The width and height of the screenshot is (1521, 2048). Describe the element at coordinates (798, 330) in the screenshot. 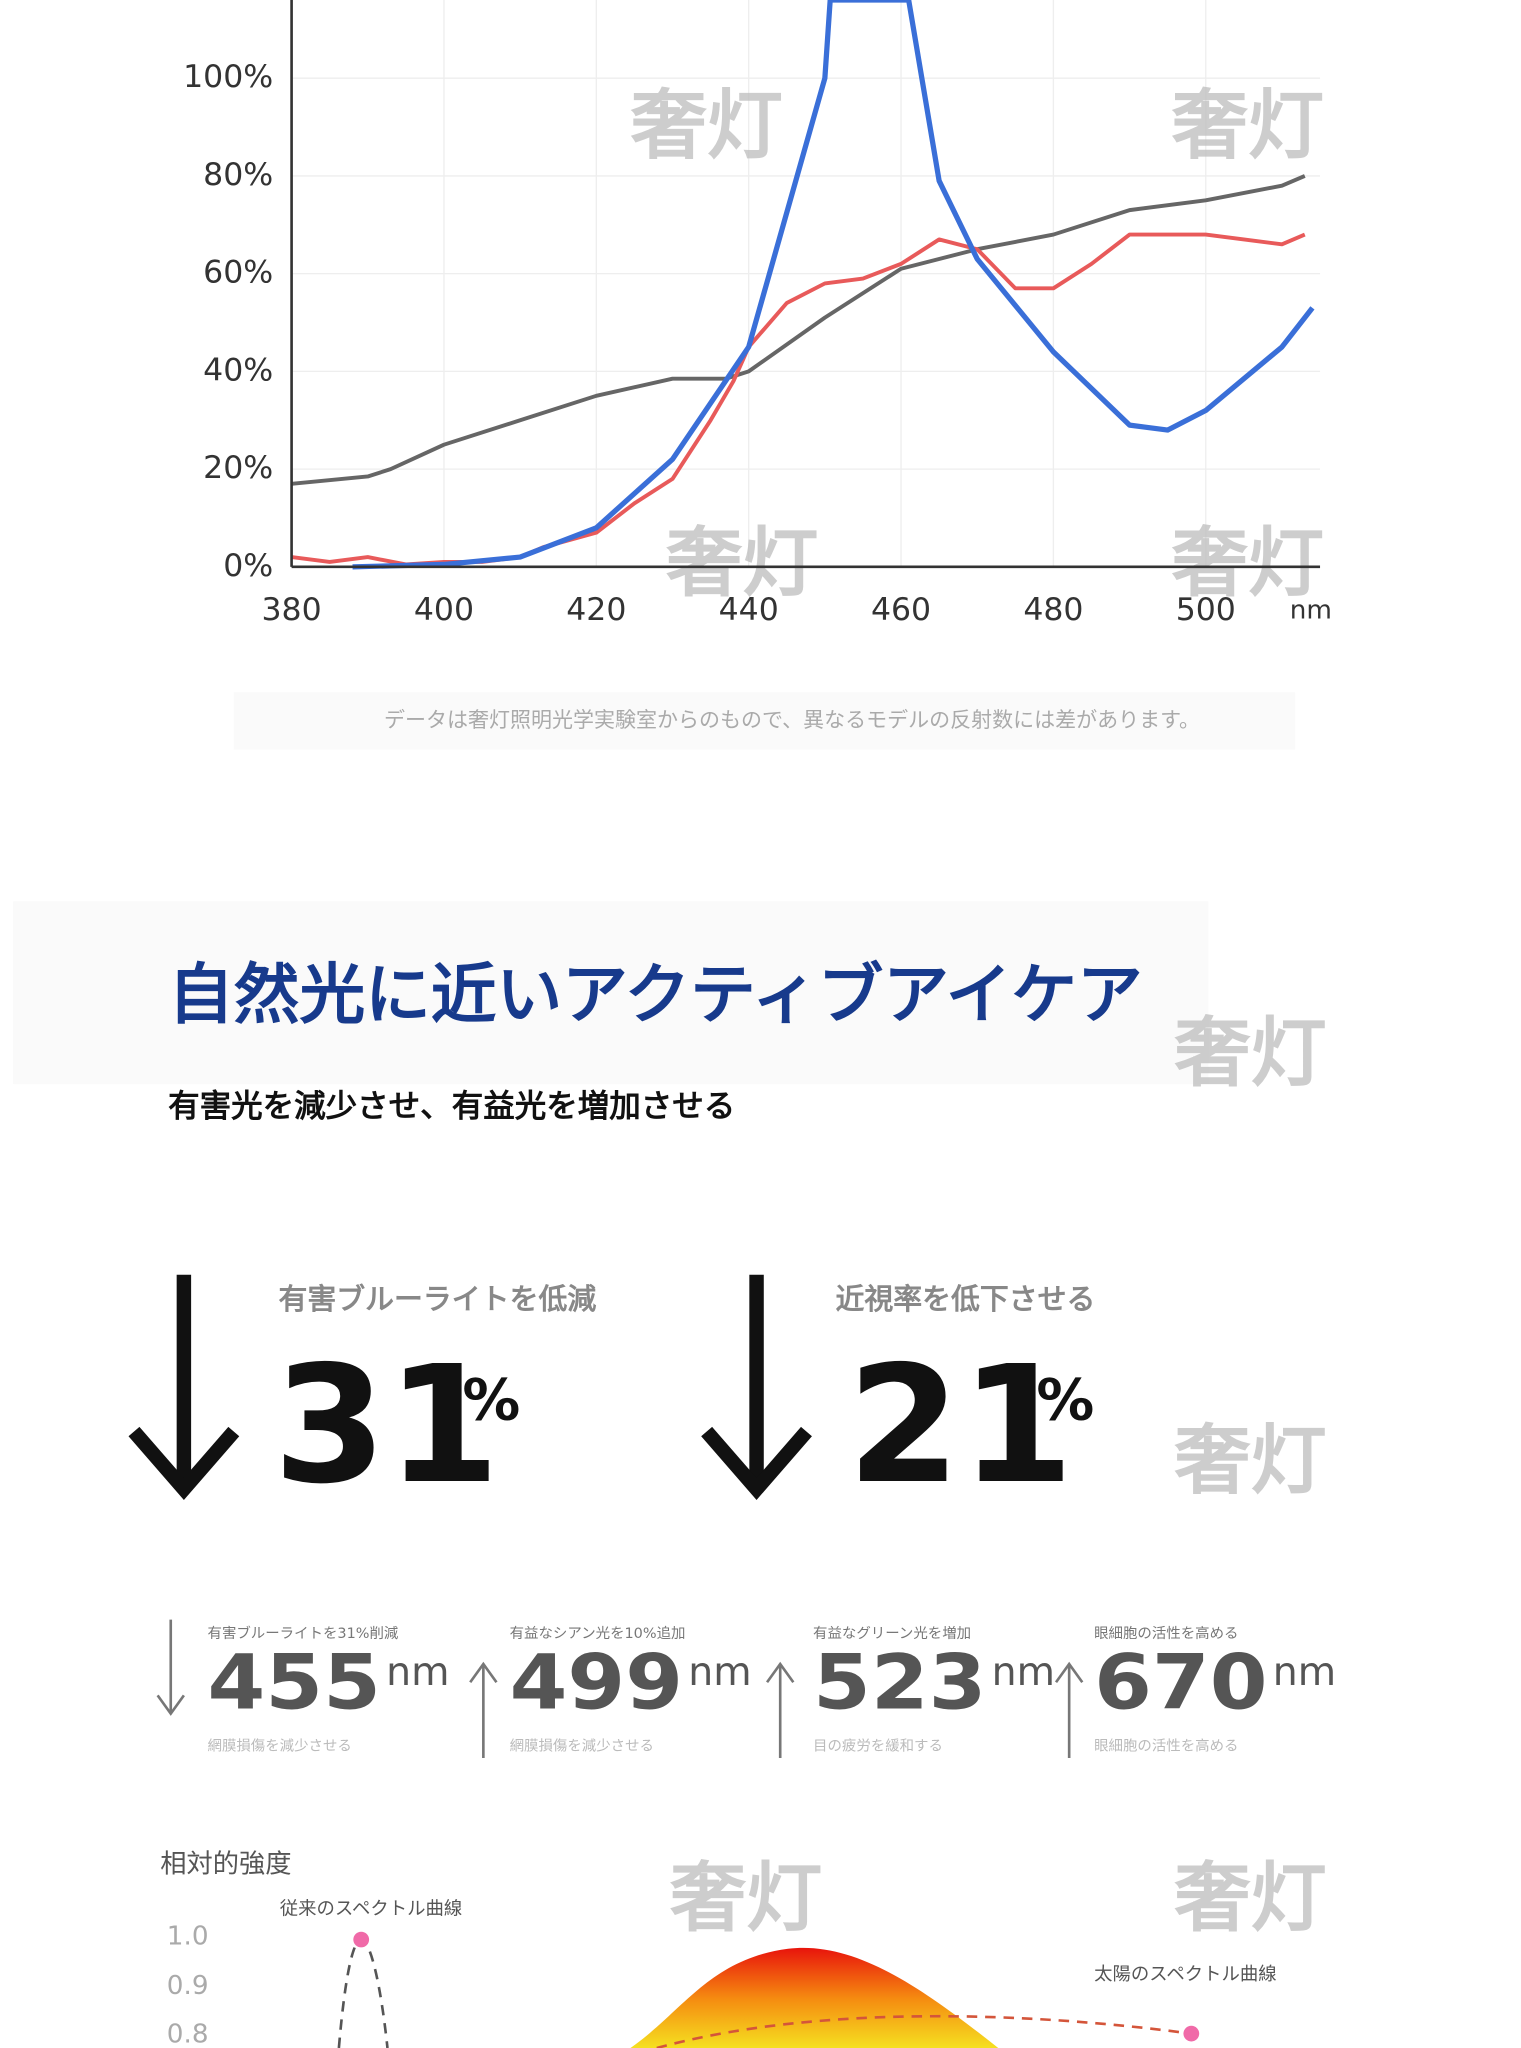

I see `series-line` at that location.